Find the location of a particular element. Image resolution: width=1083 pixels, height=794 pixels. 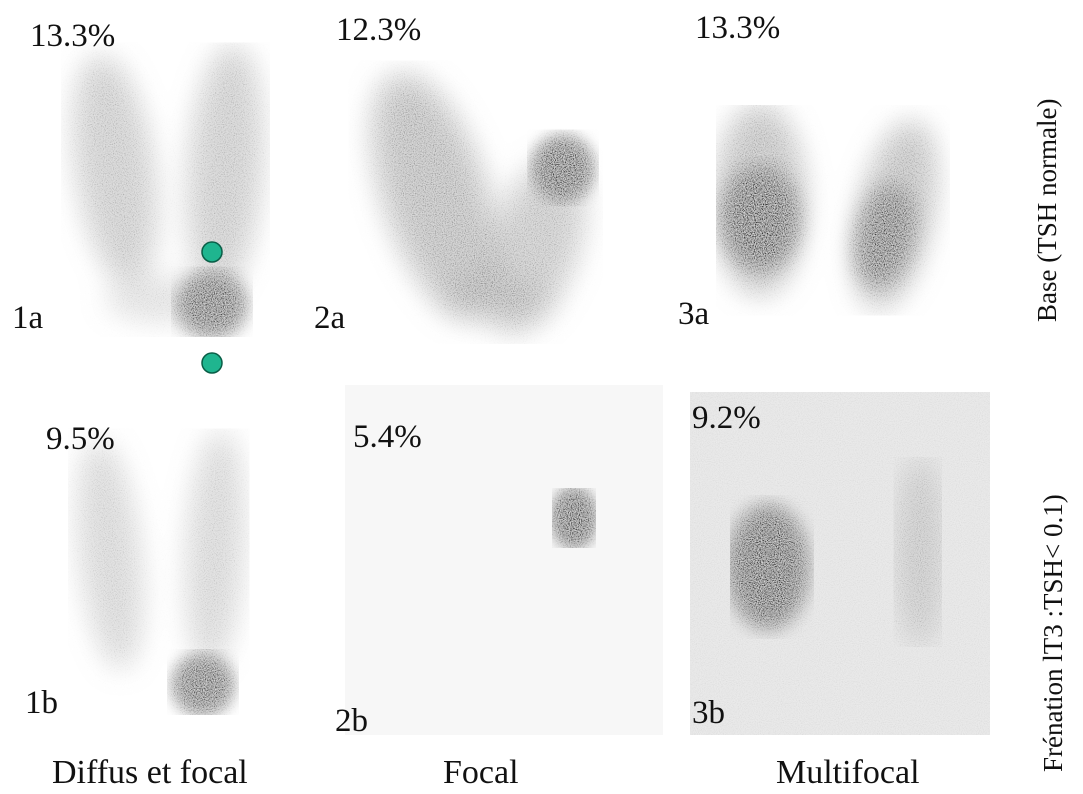

panel-3b: 9.2% 3b is located at coordinates (840, 563).